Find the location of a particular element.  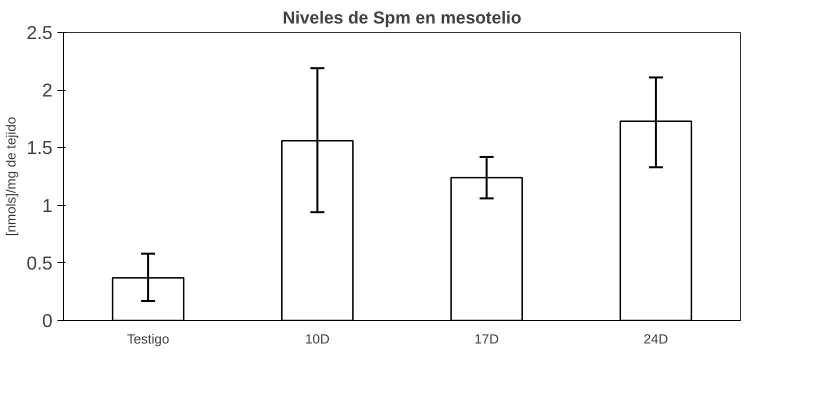

x-tick-label: Testigo is located at coordinates (148, 339).